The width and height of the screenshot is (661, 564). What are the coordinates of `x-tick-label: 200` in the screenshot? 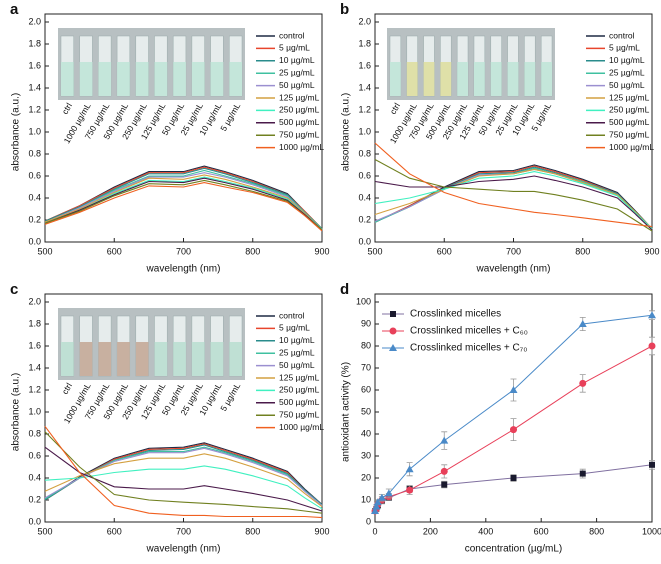 It's located at (430, 531).